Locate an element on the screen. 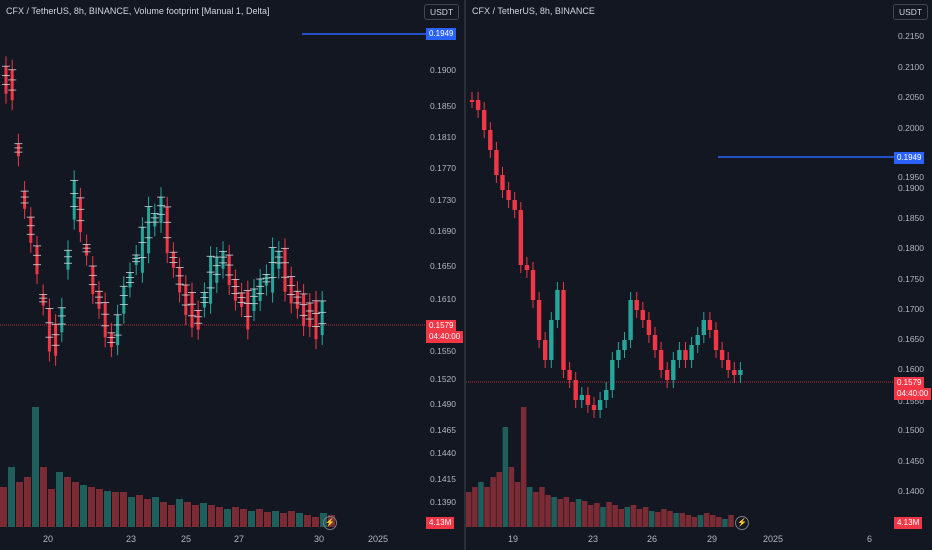  price-scale-label: 0.1450 is located at coordinates (911, 461).